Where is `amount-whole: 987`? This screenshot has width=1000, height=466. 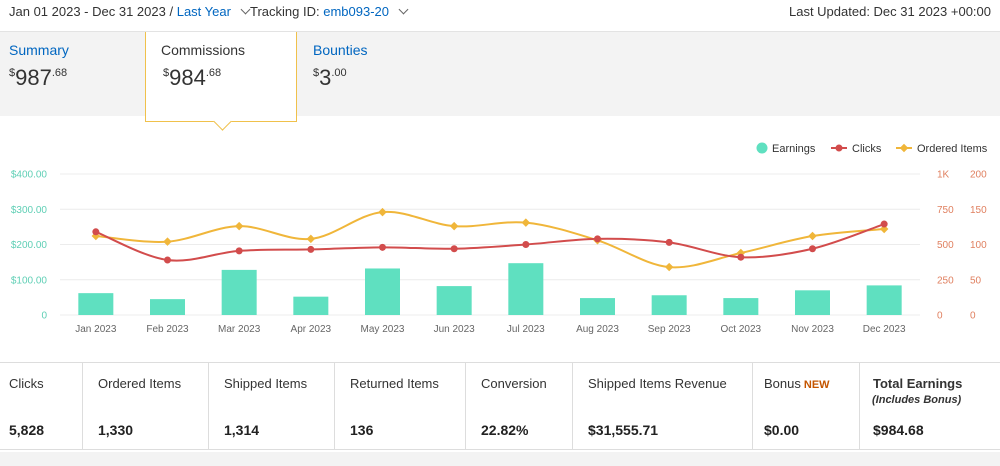 amount-whole: 987 is located at coordinates (33, 77).